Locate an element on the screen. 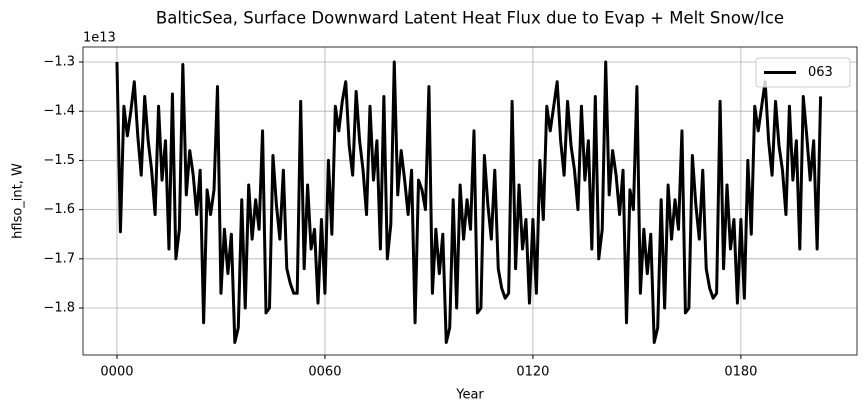  x-tick-label: 0060 is located at coordinates (324, 372).